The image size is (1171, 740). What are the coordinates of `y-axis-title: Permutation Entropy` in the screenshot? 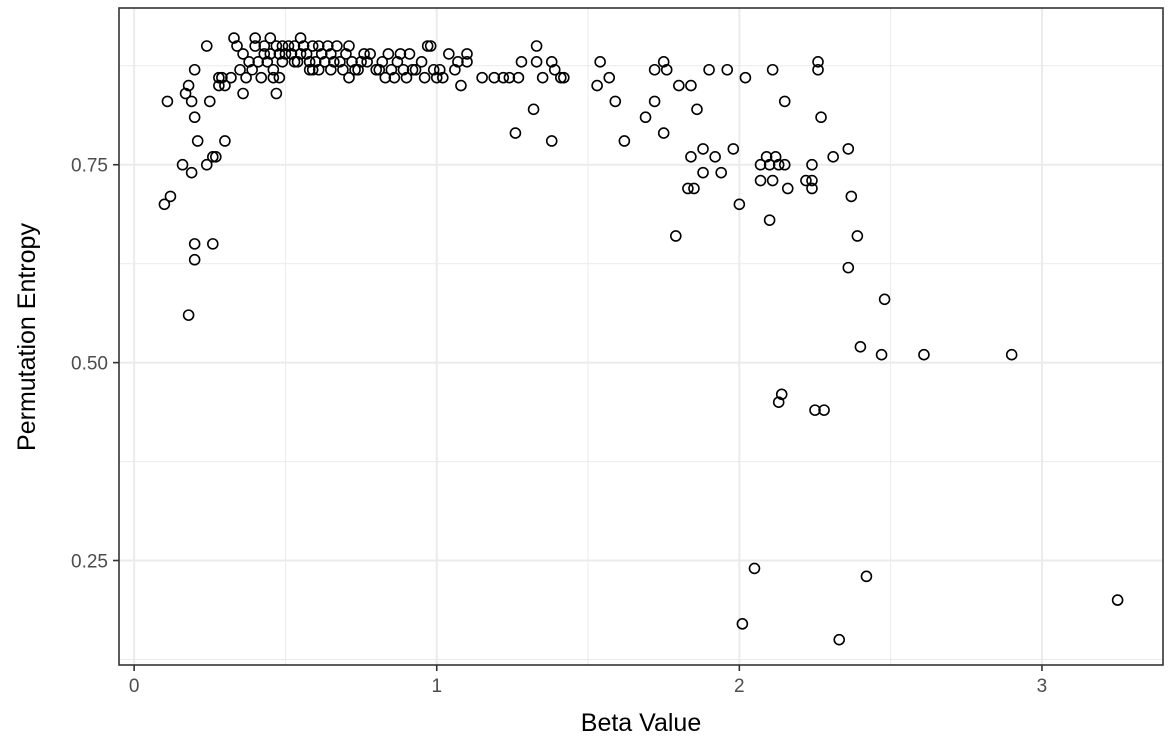 It's located at (27, 337).